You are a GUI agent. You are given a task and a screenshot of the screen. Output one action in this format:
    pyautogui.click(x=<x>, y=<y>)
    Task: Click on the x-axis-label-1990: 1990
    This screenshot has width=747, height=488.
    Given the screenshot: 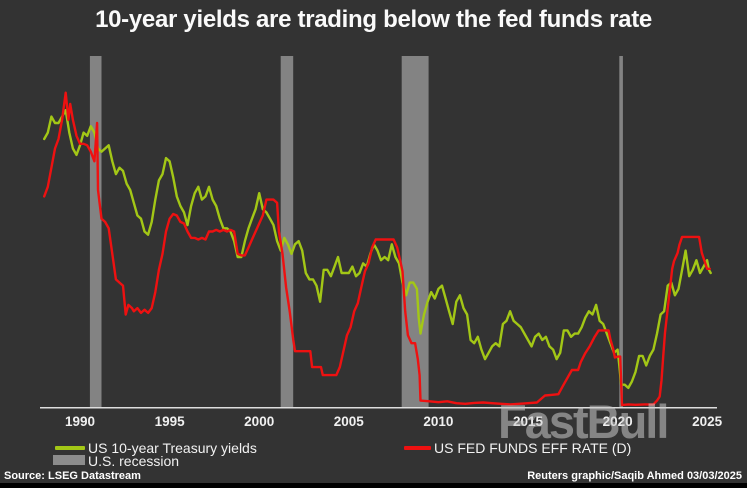 What is the action you would take?
    pyautogui.click(x=80, y=421)
    